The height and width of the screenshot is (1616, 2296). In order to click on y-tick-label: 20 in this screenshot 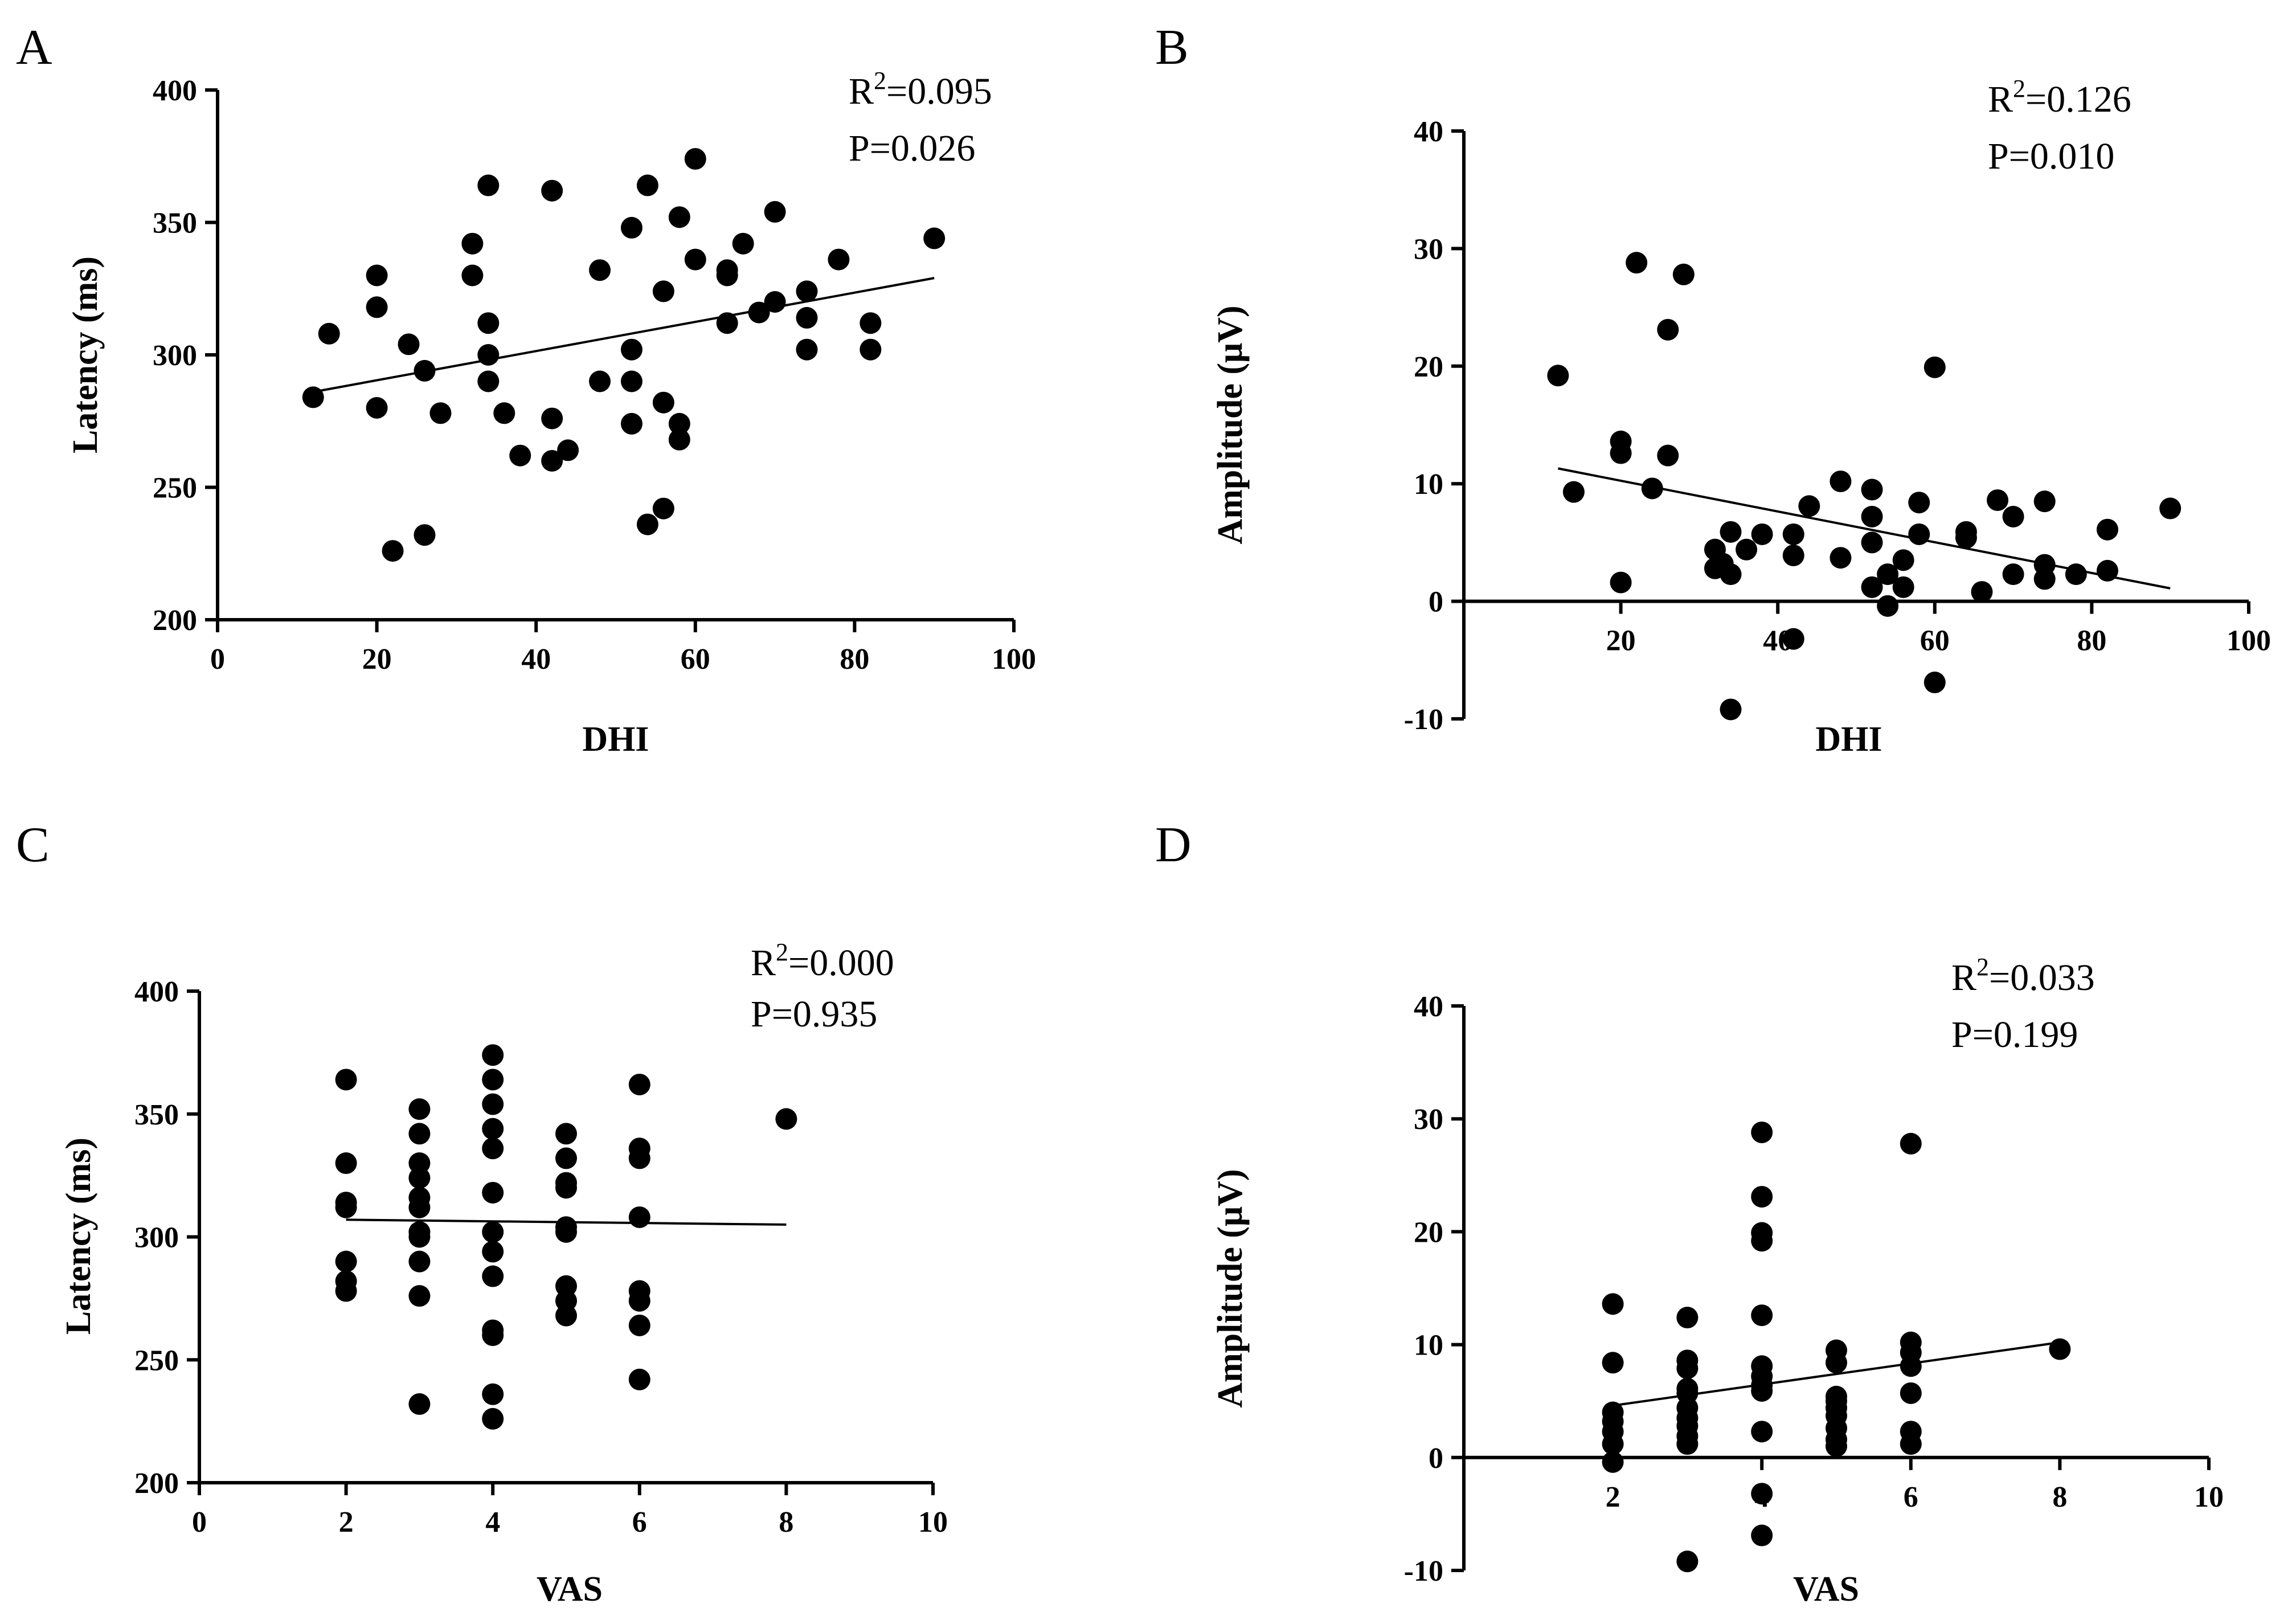, I will do `click(1428, 1232)`.